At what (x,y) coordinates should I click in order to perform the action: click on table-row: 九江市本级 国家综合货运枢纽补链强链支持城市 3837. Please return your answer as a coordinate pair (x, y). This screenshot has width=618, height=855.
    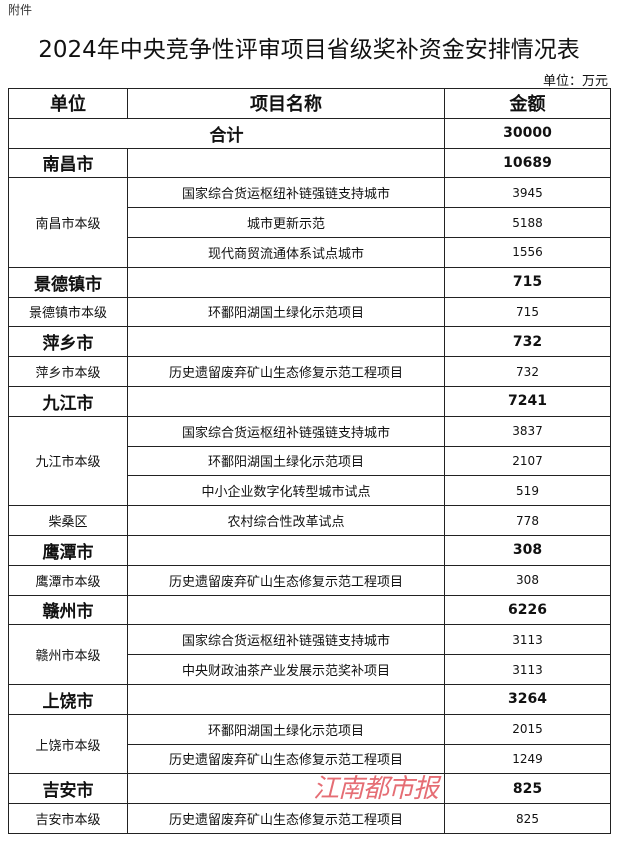
    Looking at the image, I should click on (309, 461).